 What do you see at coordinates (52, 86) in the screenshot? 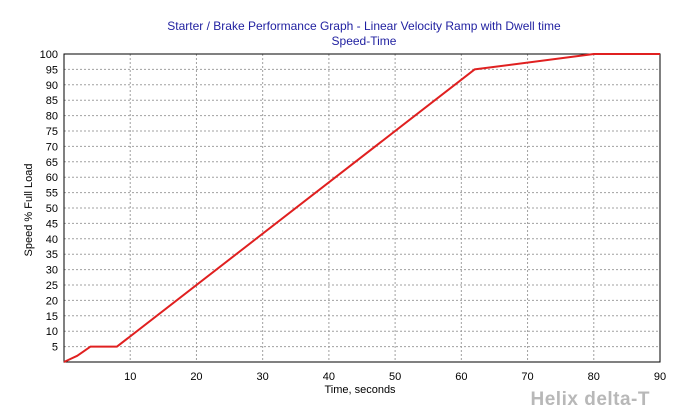
I see `y-tick-label: 90` at bounding box center [52, 86].